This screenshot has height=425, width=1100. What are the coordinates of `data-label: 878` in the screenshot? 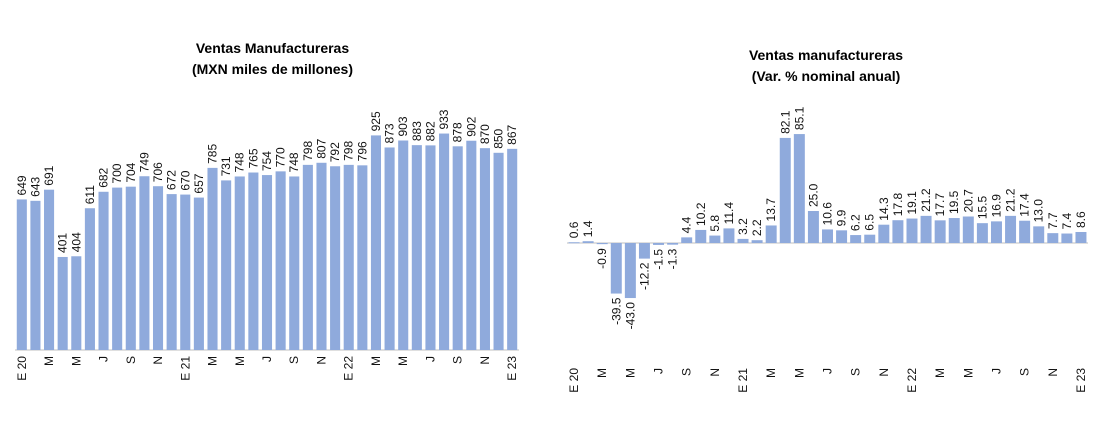 It's located at (458, 132).